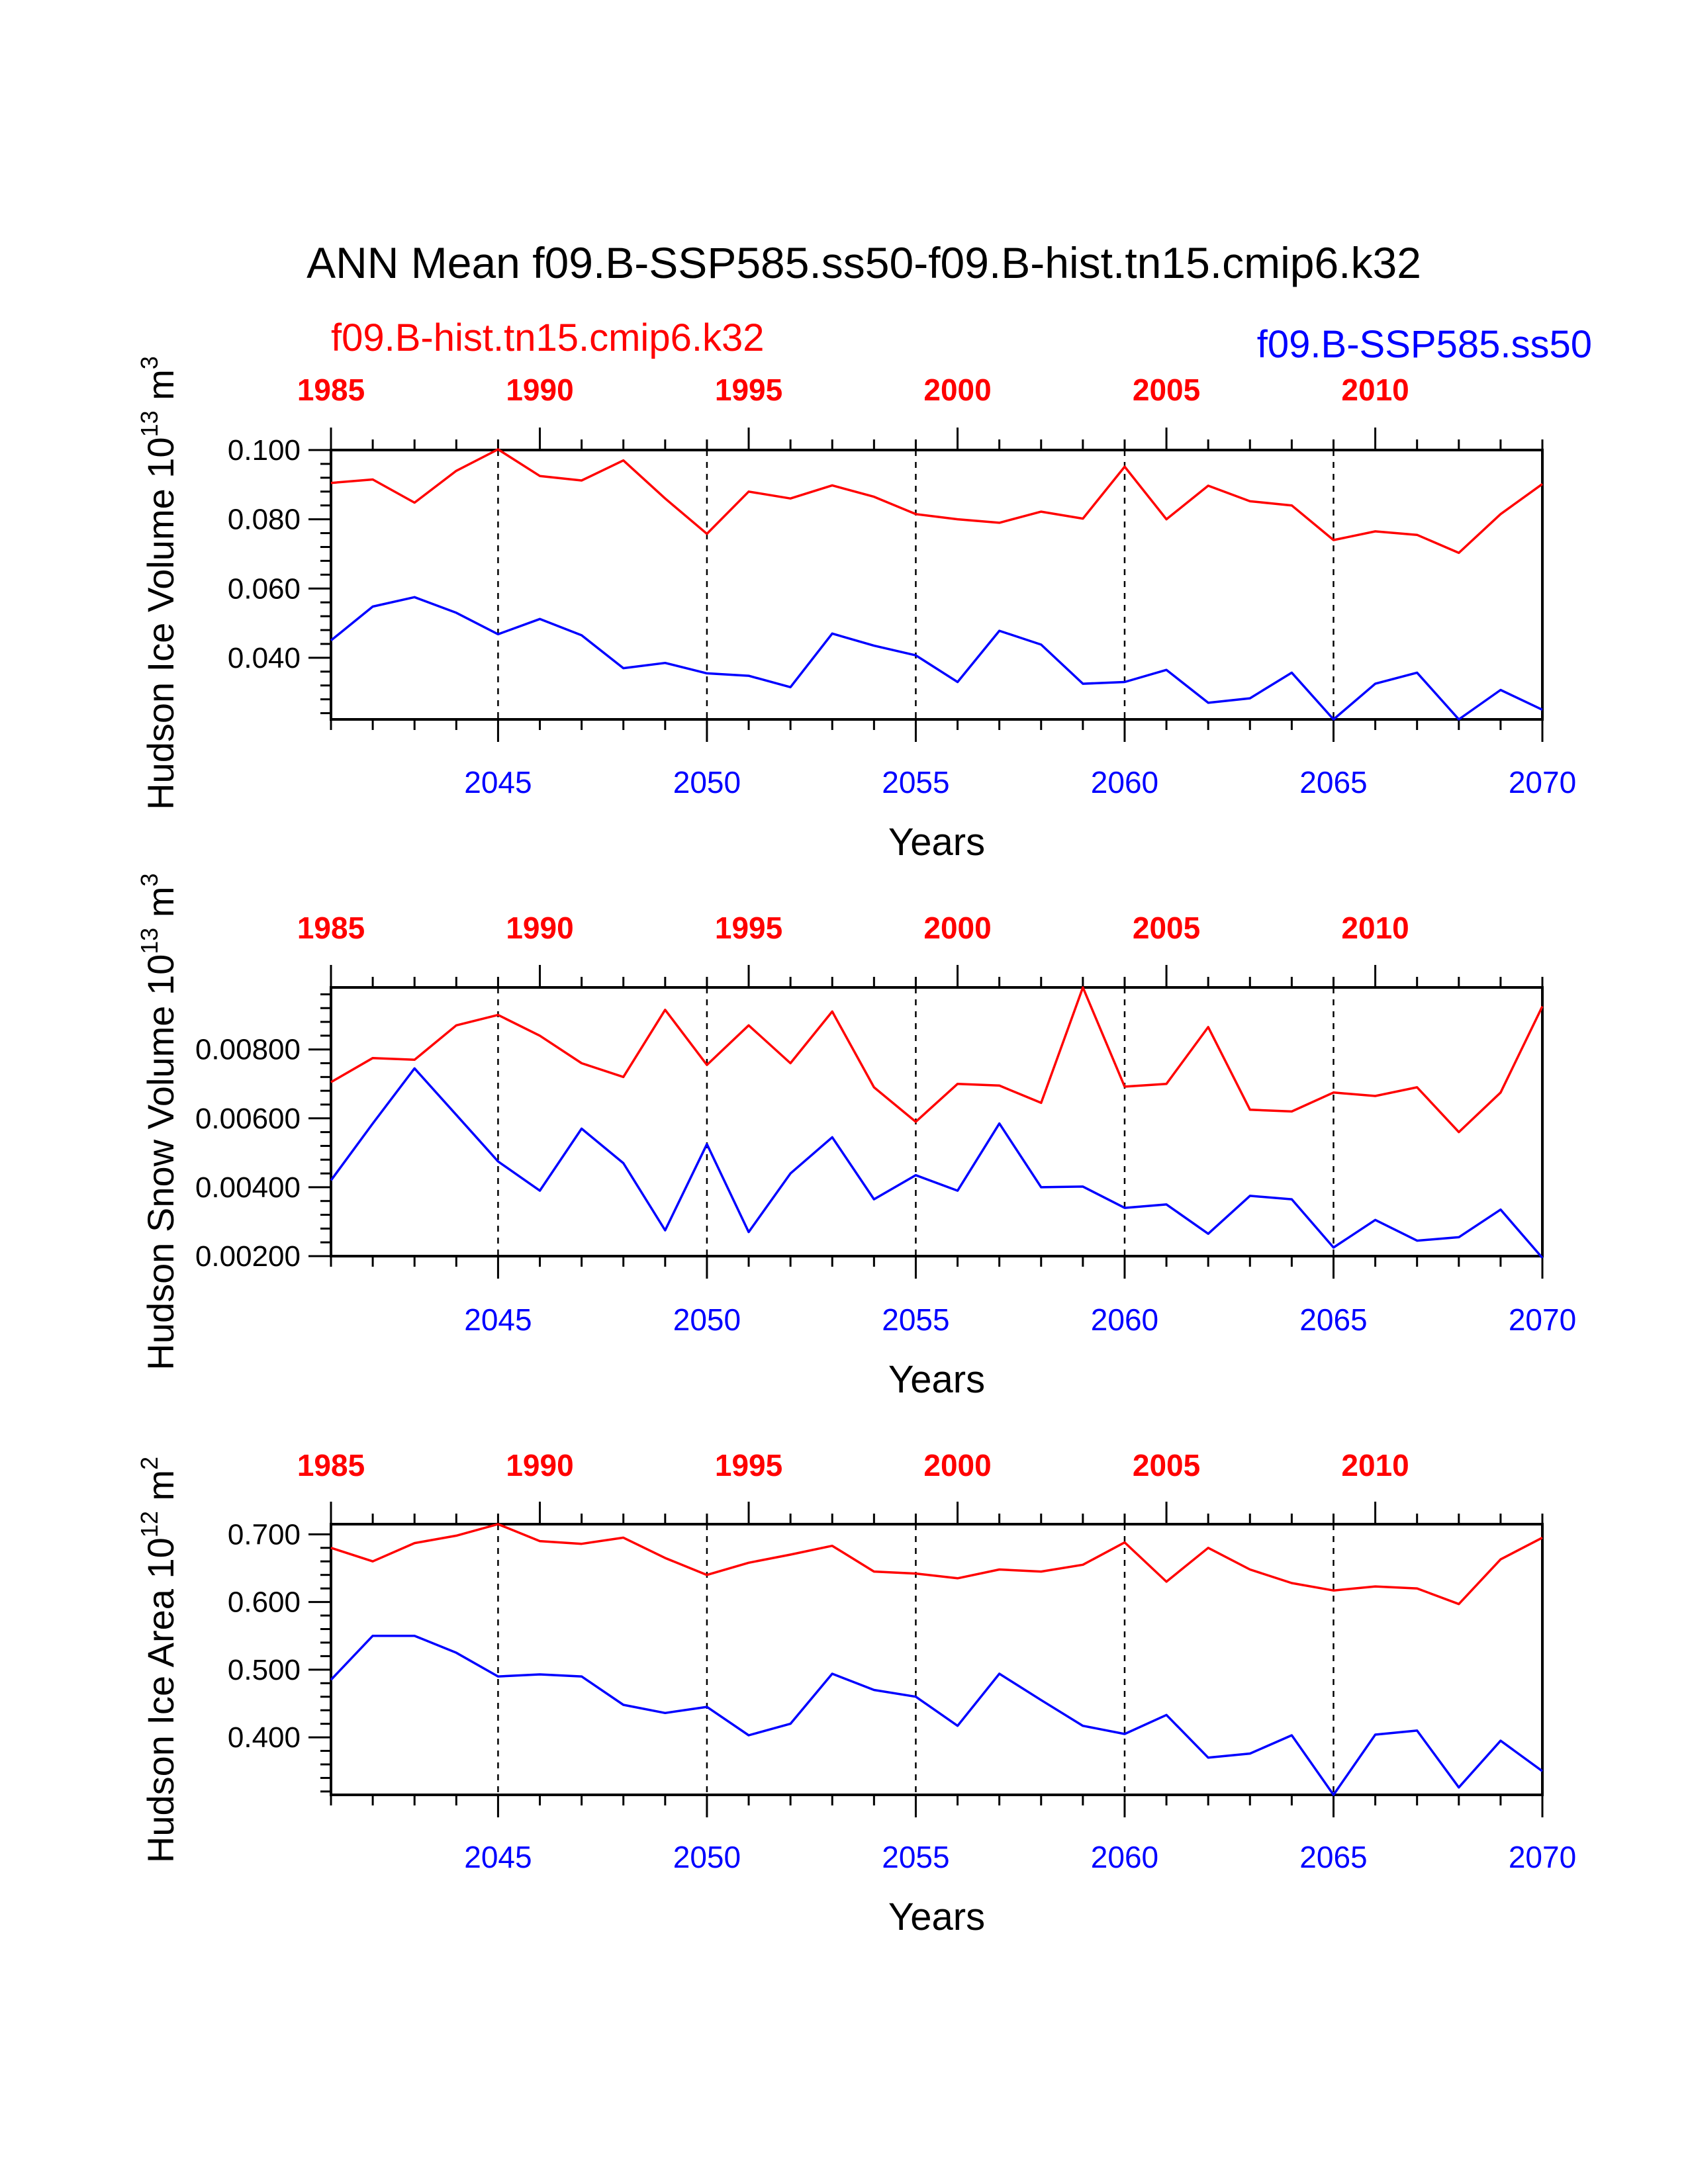 Image resolution: width=1688 pixels, height=2184 pixels. I want to click on y-tick-label: 0.040, so click(264, 658).